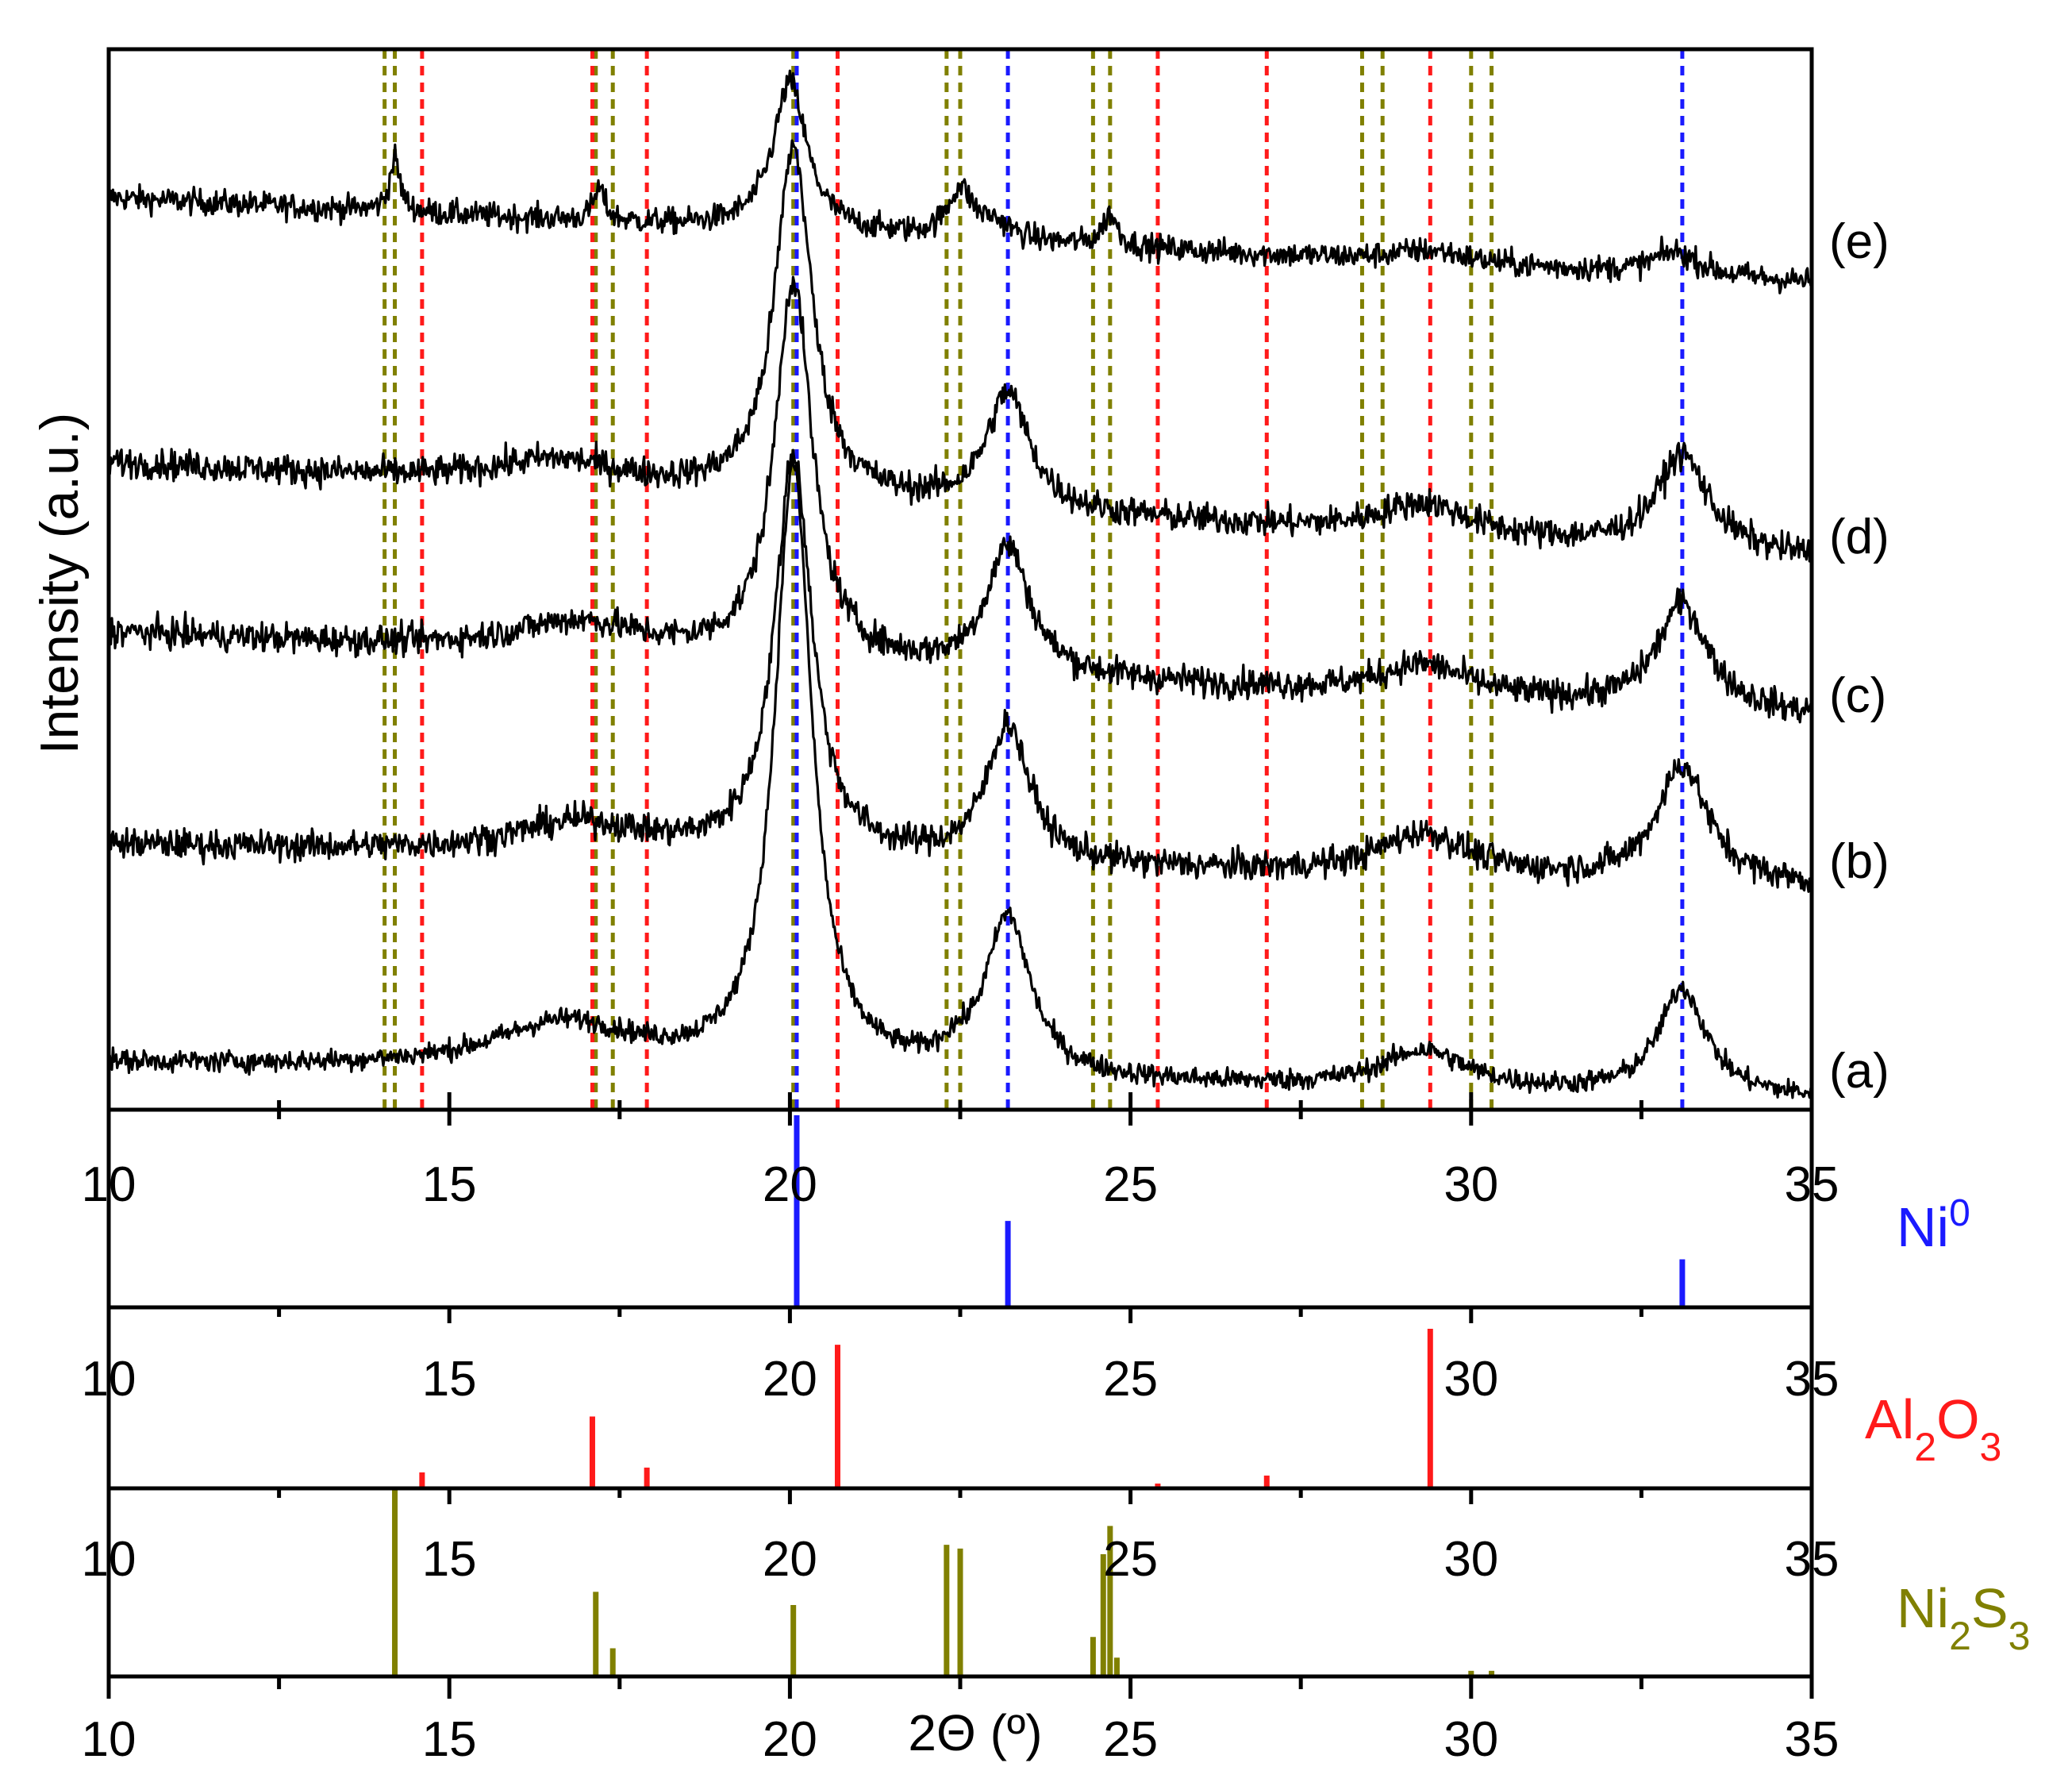 The width and height of the screenshot is (2072, 1786). Describe the element at coordinates (1130, 1739) in the screenshot. I see `x-axis-tick-label: 25` at that location.